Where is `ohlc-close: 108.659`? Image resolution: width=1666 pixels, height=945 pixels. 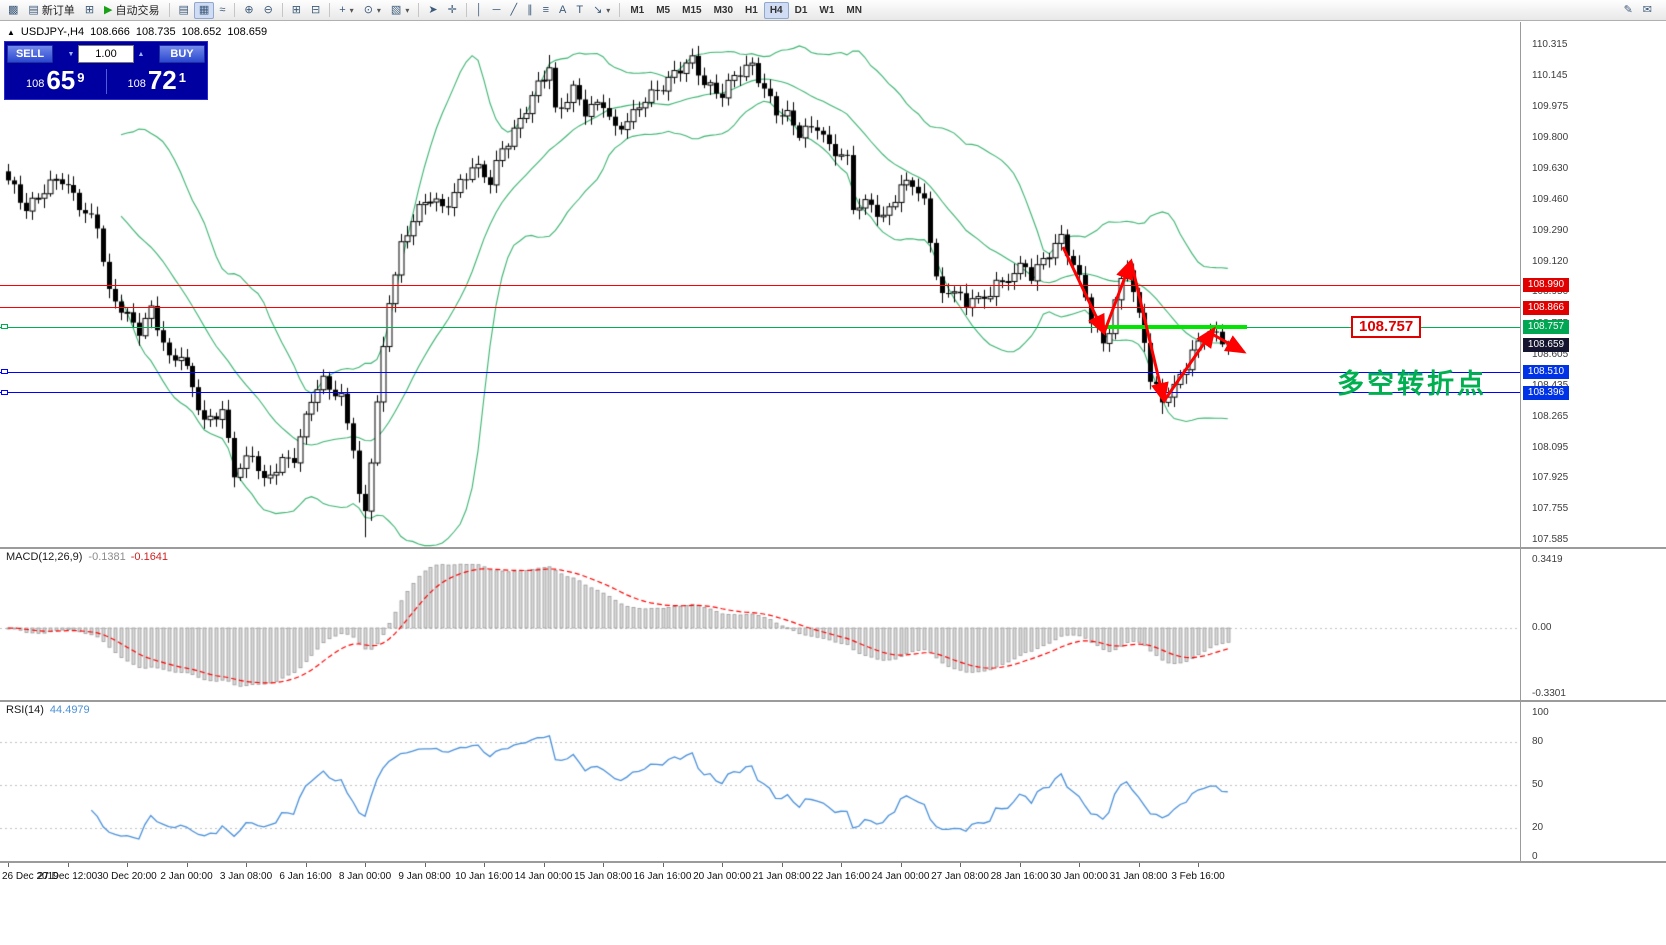
ohlc-close: 108.659 is located at coordinates (247, 32).